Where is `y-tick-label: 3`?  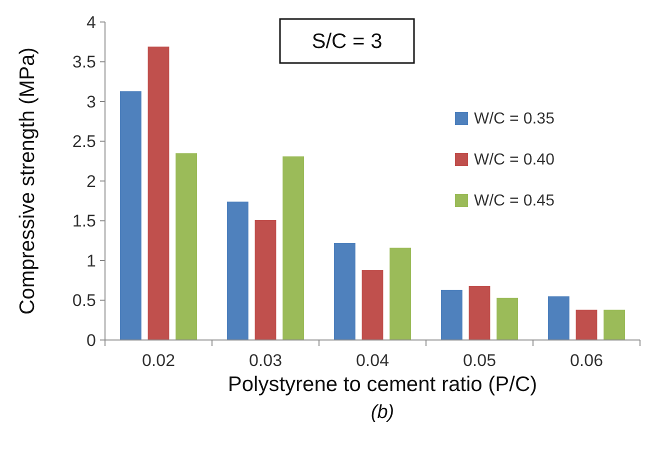 y-tick-label: 3 is located at coordinates (91, 102).